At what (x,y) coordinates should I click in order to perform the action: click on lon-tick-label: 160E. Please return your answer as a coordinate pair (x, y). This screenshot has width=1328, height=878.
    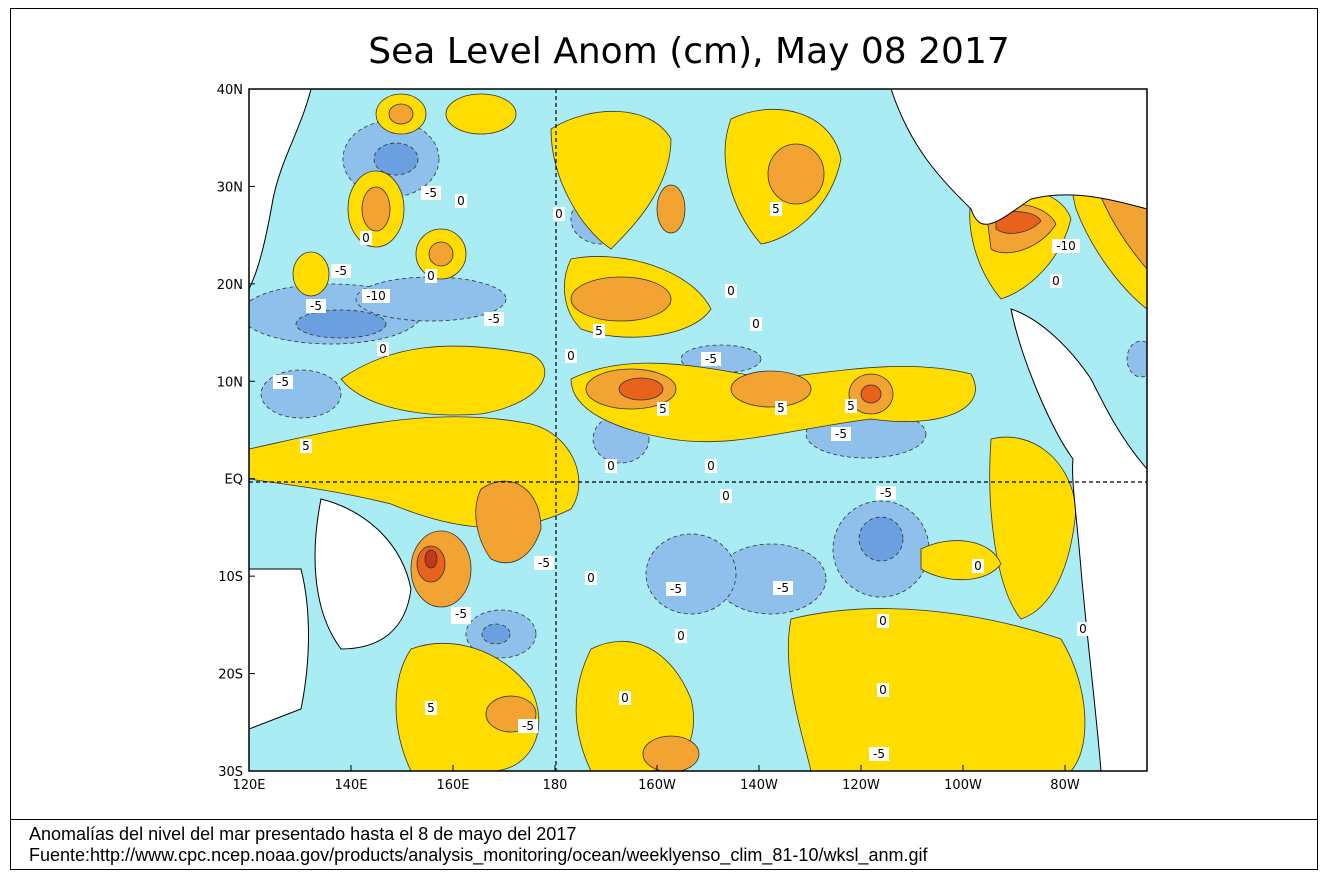
    Looking at the image, I should click on (452, 785).